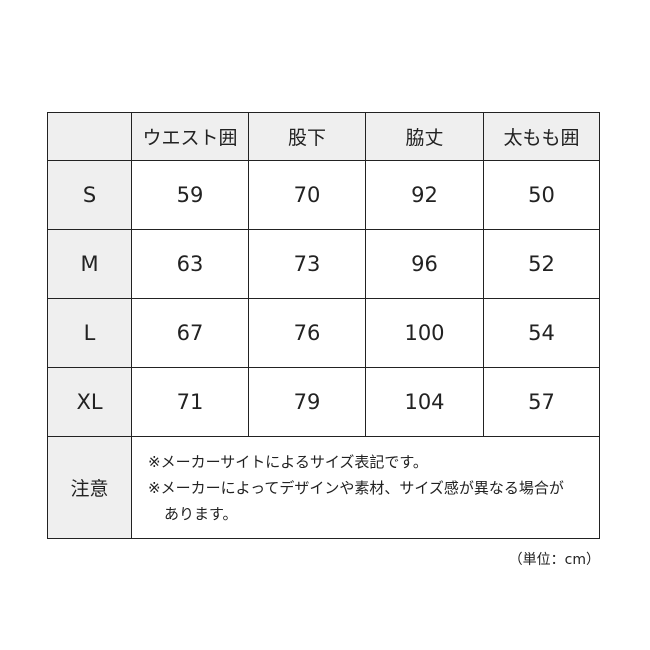 The image size is (650, 650). What do you see at coordinates (190, 333) in the screenshot?
I see `cell: 67` at bounding box center [190, 333].